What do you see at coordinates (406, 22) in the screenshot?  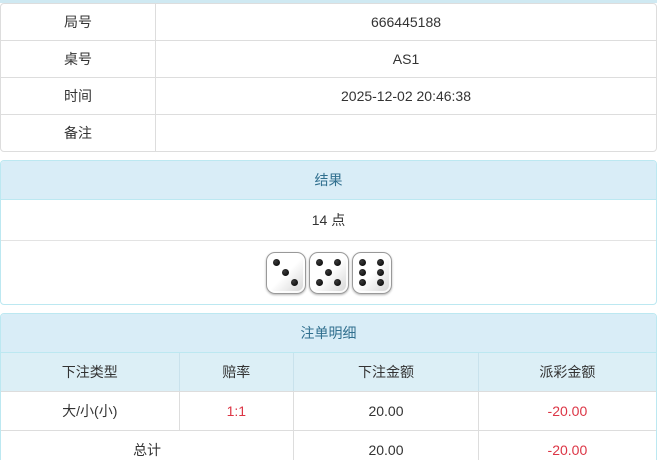 I see `round-number-value: 666445188` at bounding box center [406, 22].